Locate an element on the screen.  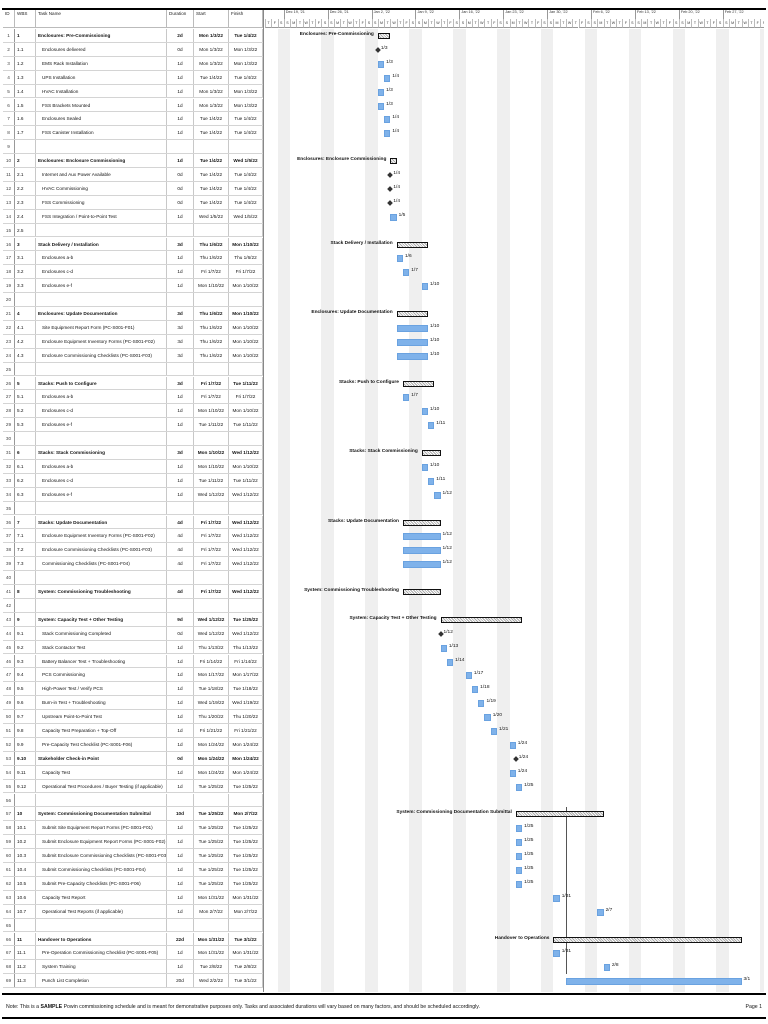
cell-start: Fri 1/7/22 is located at coordinates (211, 522).